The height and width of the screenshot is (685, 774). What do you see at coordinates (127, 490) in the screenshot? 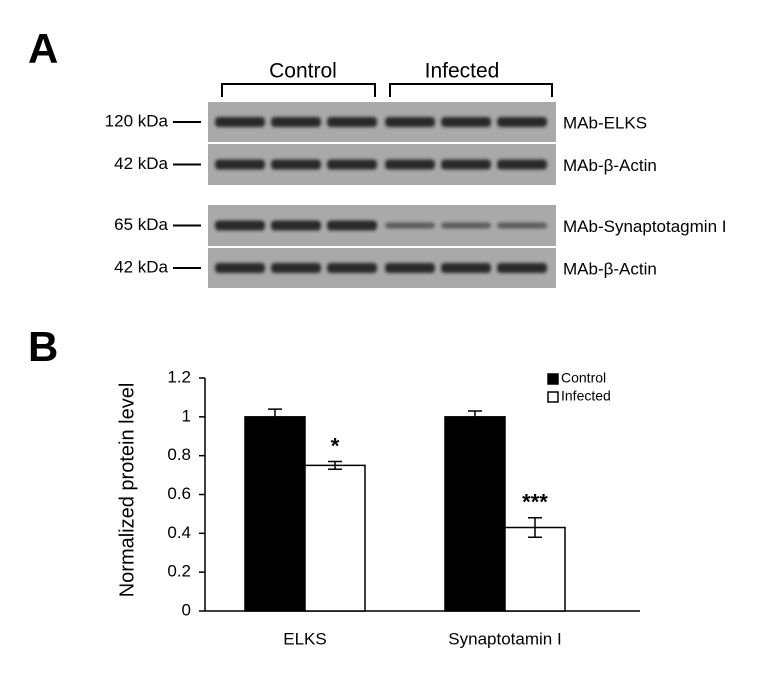
I see `y-axis-label: Normalized protein level` at bounding box center [127, 490].